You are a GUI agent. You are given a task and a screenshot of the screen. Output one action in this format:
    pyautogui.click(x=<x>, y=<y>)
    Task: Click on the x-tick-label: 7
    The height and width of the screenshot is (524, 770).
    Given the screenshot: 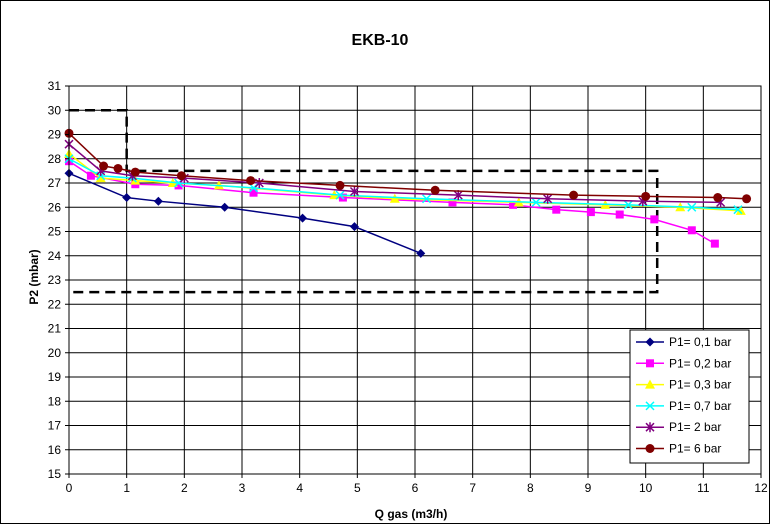 What is the action you would take?
    pyautogui.click(x=472, y=488)
    